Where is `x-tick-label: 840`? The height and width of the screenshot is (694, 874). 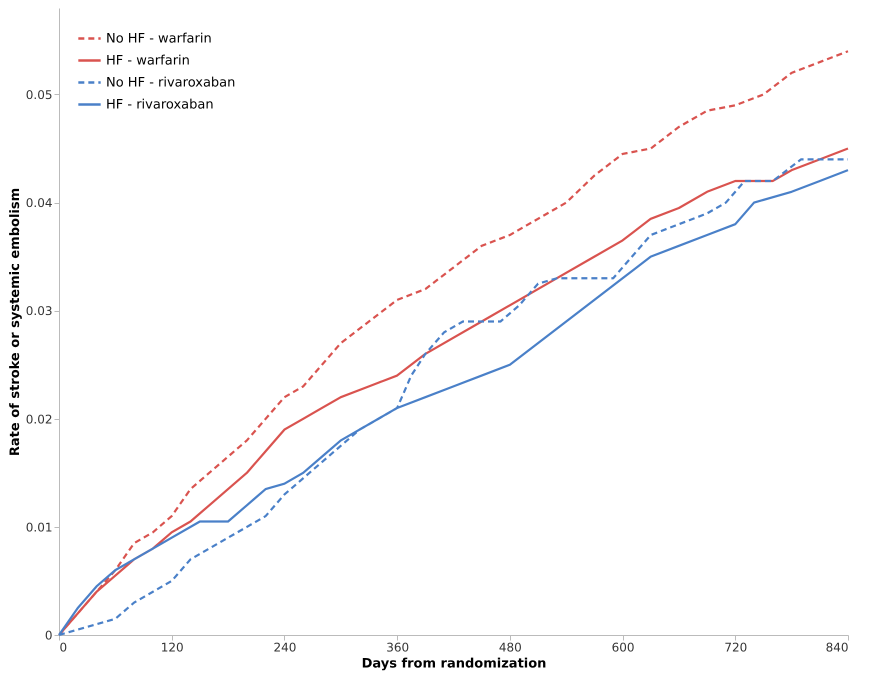
x-tick-label: 840 is located at coordinates (837, 647).